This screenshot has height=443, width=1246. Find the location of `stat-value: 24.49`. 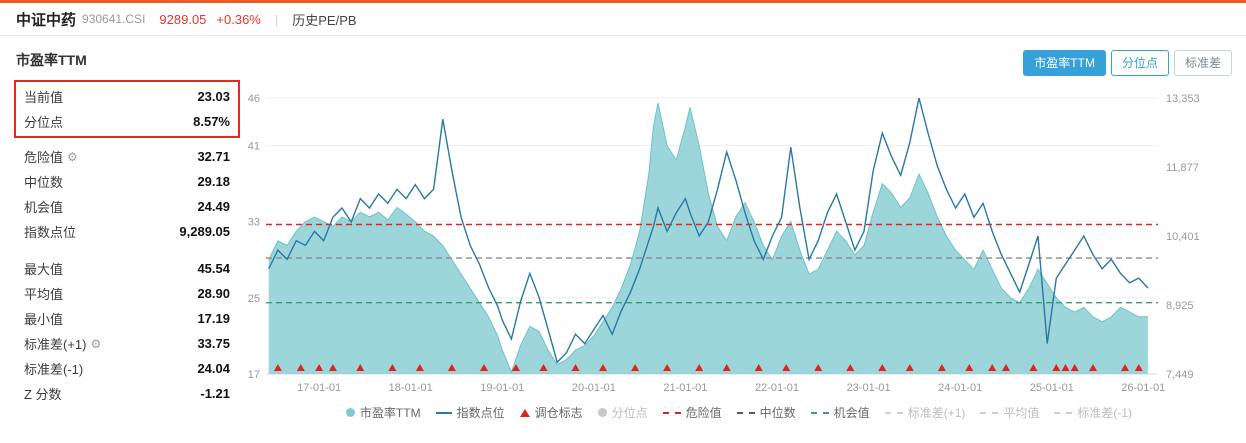

stat-value: 24.49 is located at coordinates (213, 206).